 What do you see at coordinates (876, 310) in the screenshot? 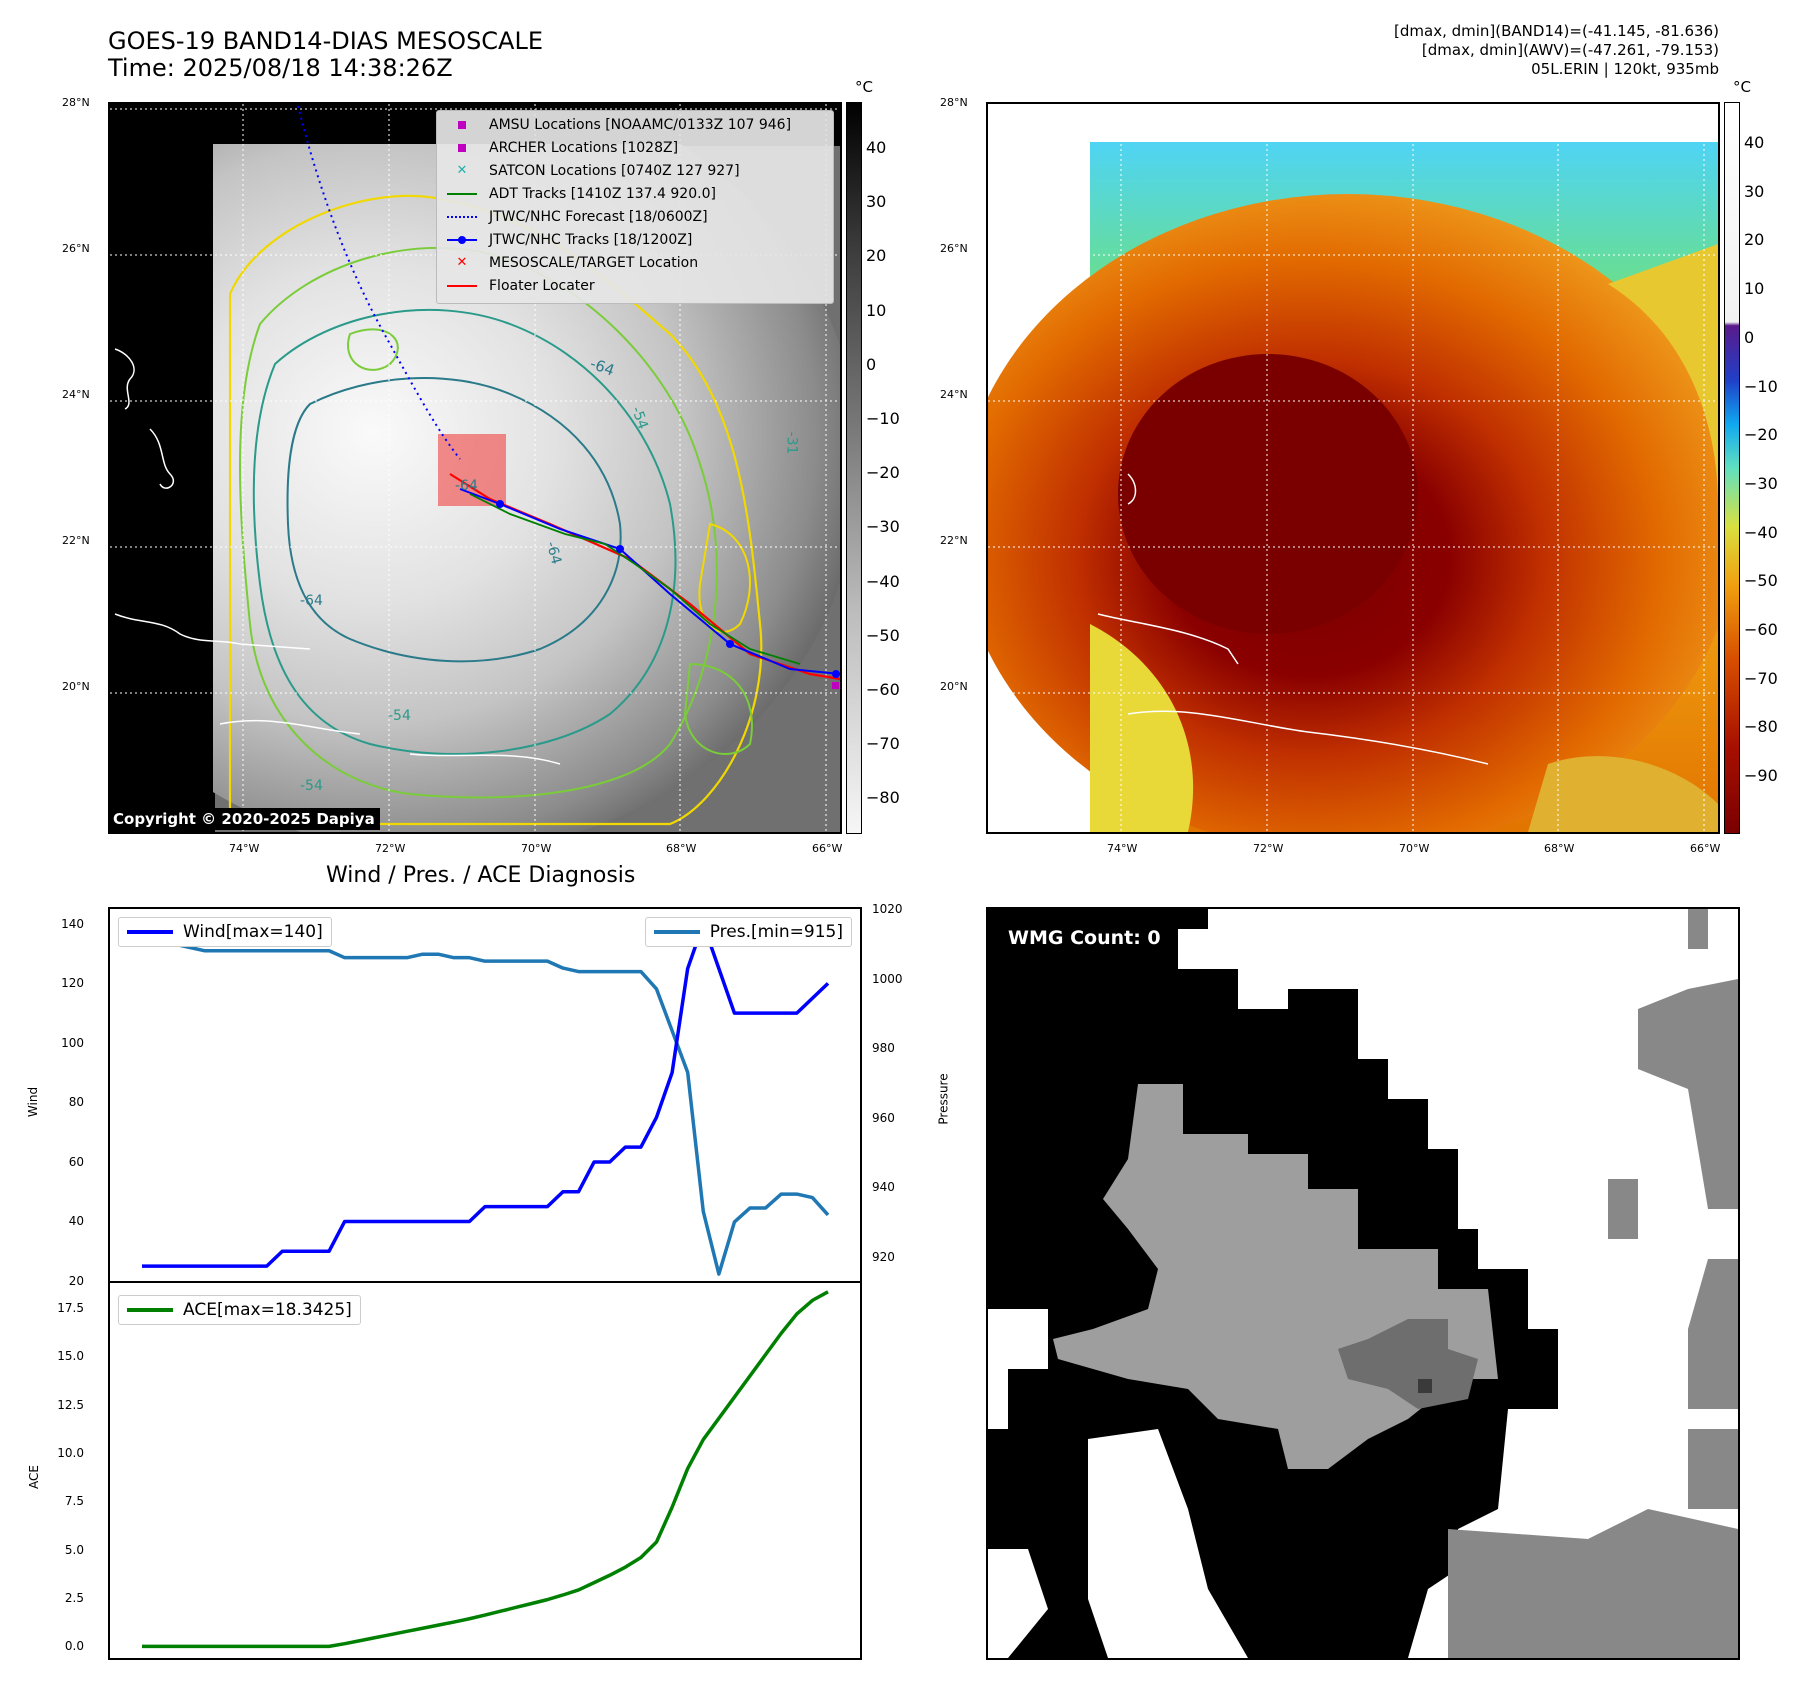
I see `ir-colorbar-tick-label: 10` at bounding box center [876, 310].